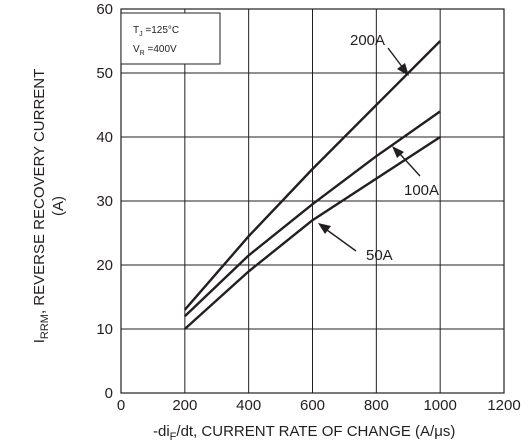 The height and width of the screenshot is (441, 531). What do you see at coordinates (376, 405) in the screenshot?
I see `x-tick-label: 800` at bounding box center [376, 405].